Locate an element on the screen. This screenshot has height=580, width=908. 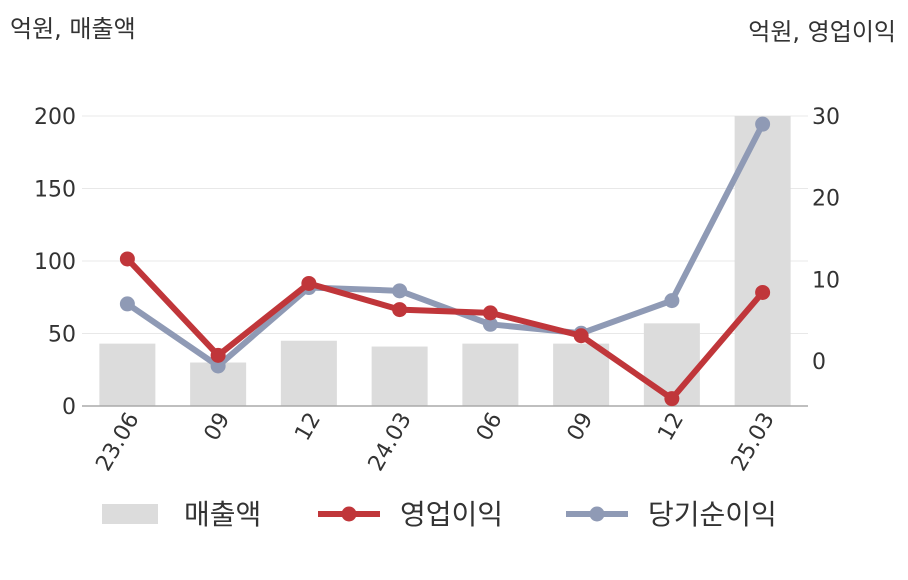
legend-item: 영업이익 is located at coordinates (410, 514).